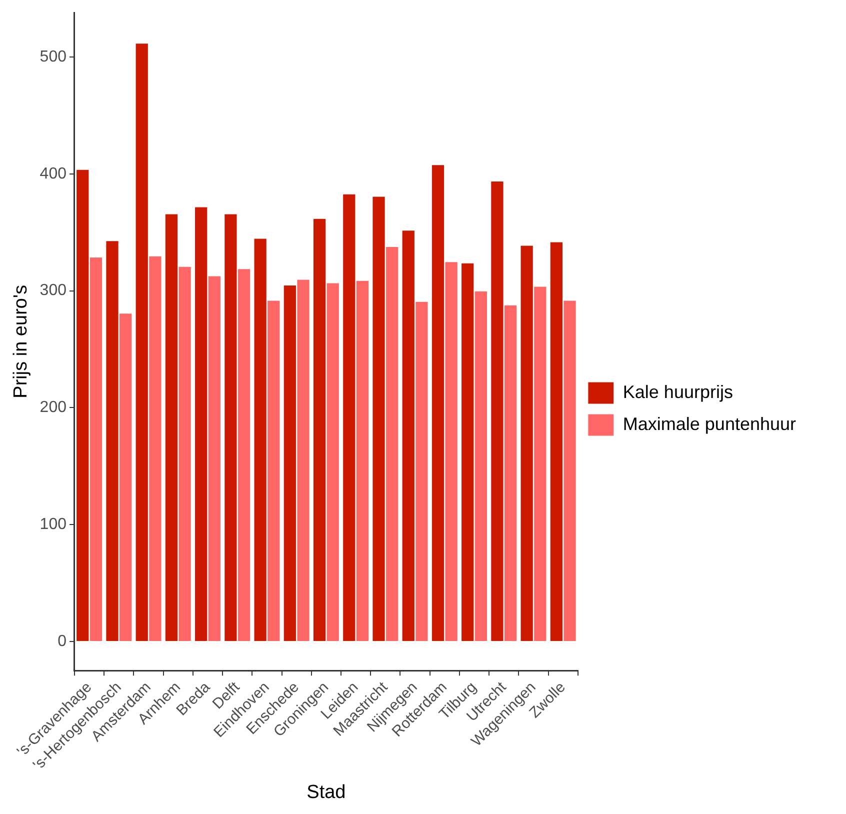 This screenshot has width=846, height=814. Describe the element at coordinates (62, 641) in the screenshot. I see `y-tick-label: 0` at that location.